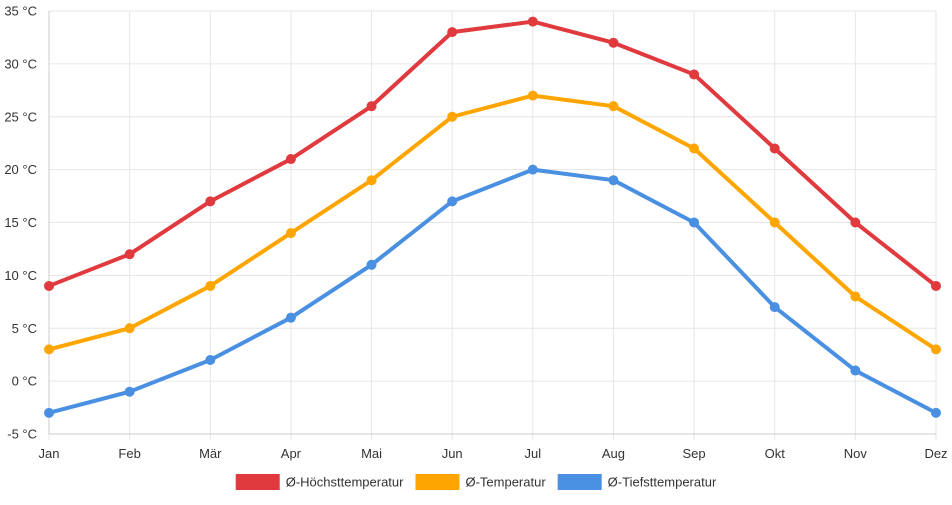 Image resolution: width=952 pixels, height=505 pixels. I want to click on legend-item: Ø-Höchsttemperatur, so click(319, 482).